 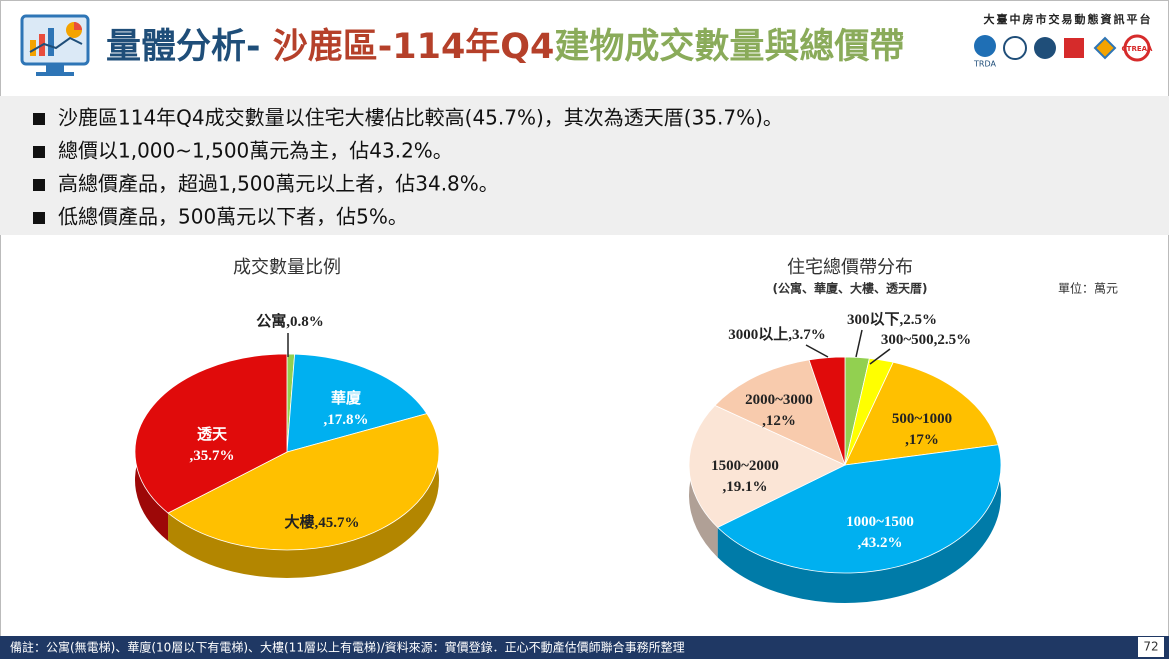 I want to click on label-value: ,17.8%, so click(x=346, y=420).